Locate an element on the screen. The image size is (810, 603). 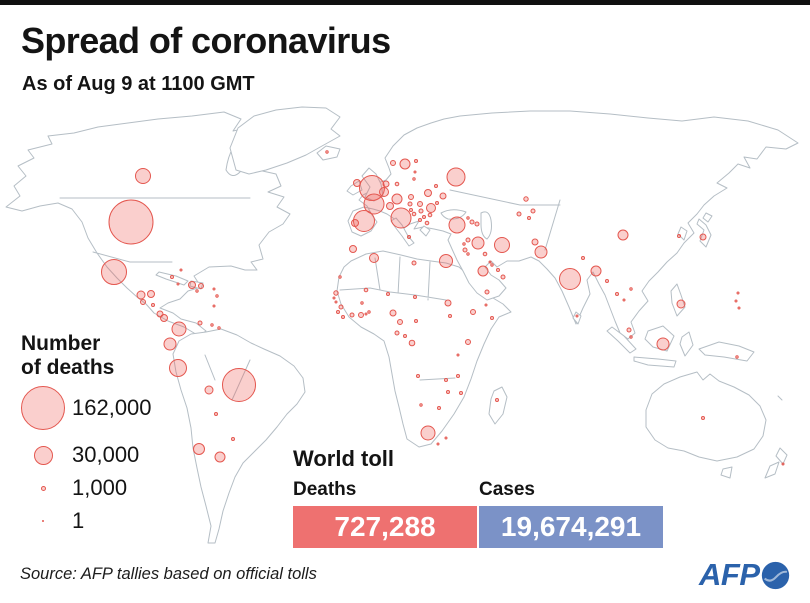
death-bubble-romania is located at coordinates (431, 208).